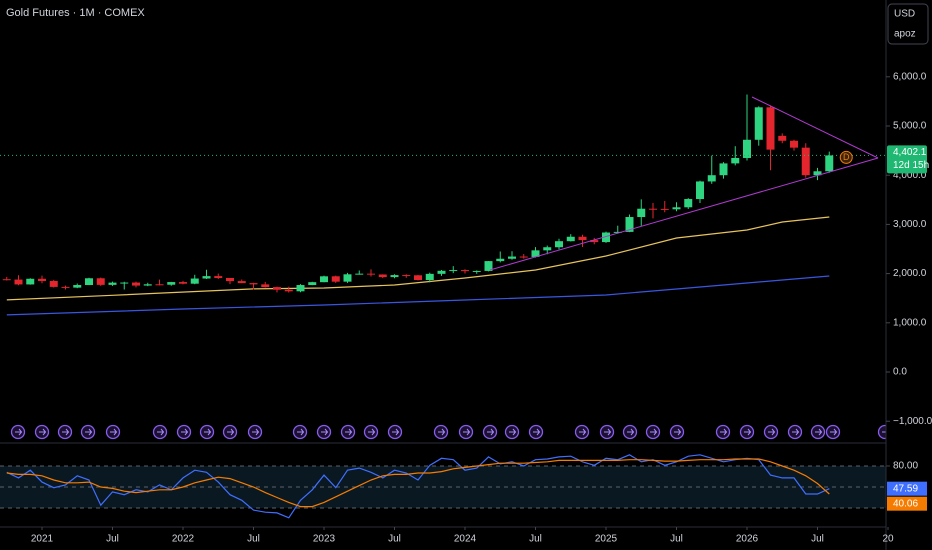  What do you see at coordinates (418, 483) in the screenshot?
I see `rsi-line` at bounding box center [418, 483].